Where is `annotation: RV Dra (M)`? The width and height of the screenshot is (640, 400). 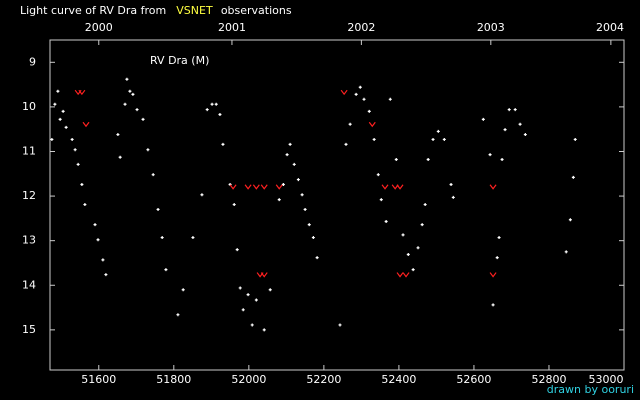 annotation: RV Dra (M) is located at coordinates (179, 60).